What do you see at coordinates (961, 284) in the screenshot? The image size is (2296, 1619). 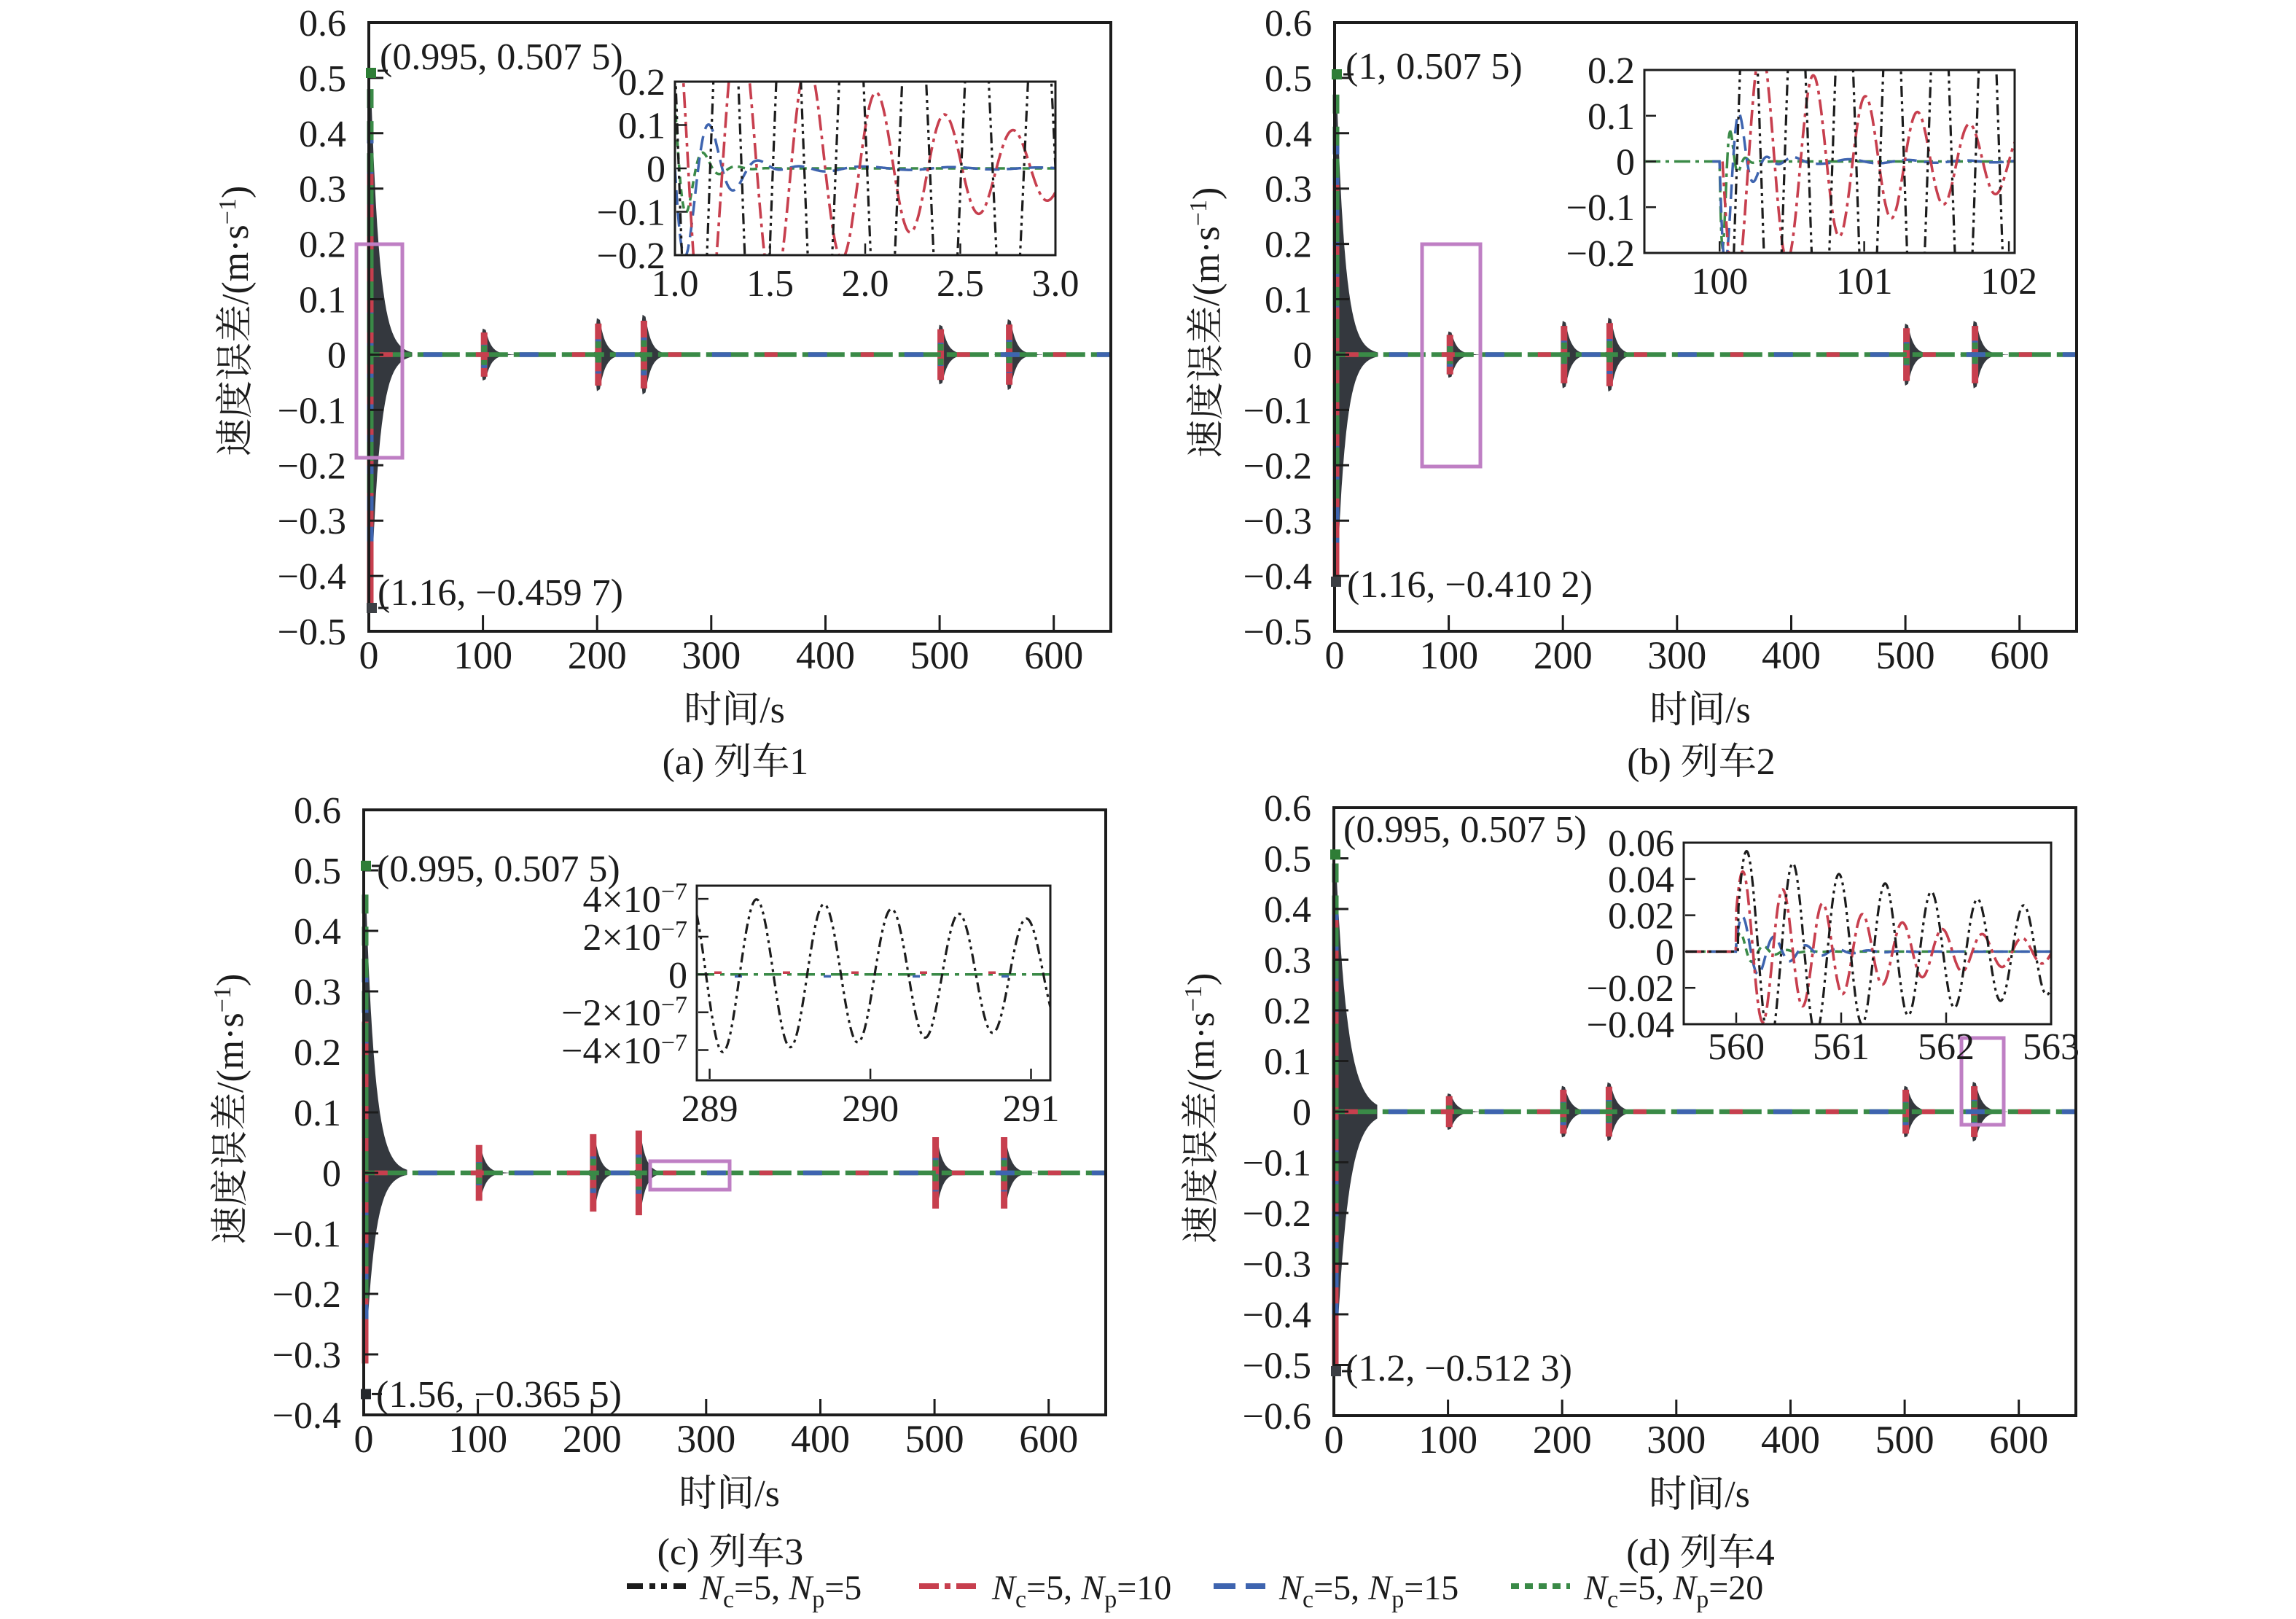 I see `svg-text: 2.5` at bounding box center [961, 284].